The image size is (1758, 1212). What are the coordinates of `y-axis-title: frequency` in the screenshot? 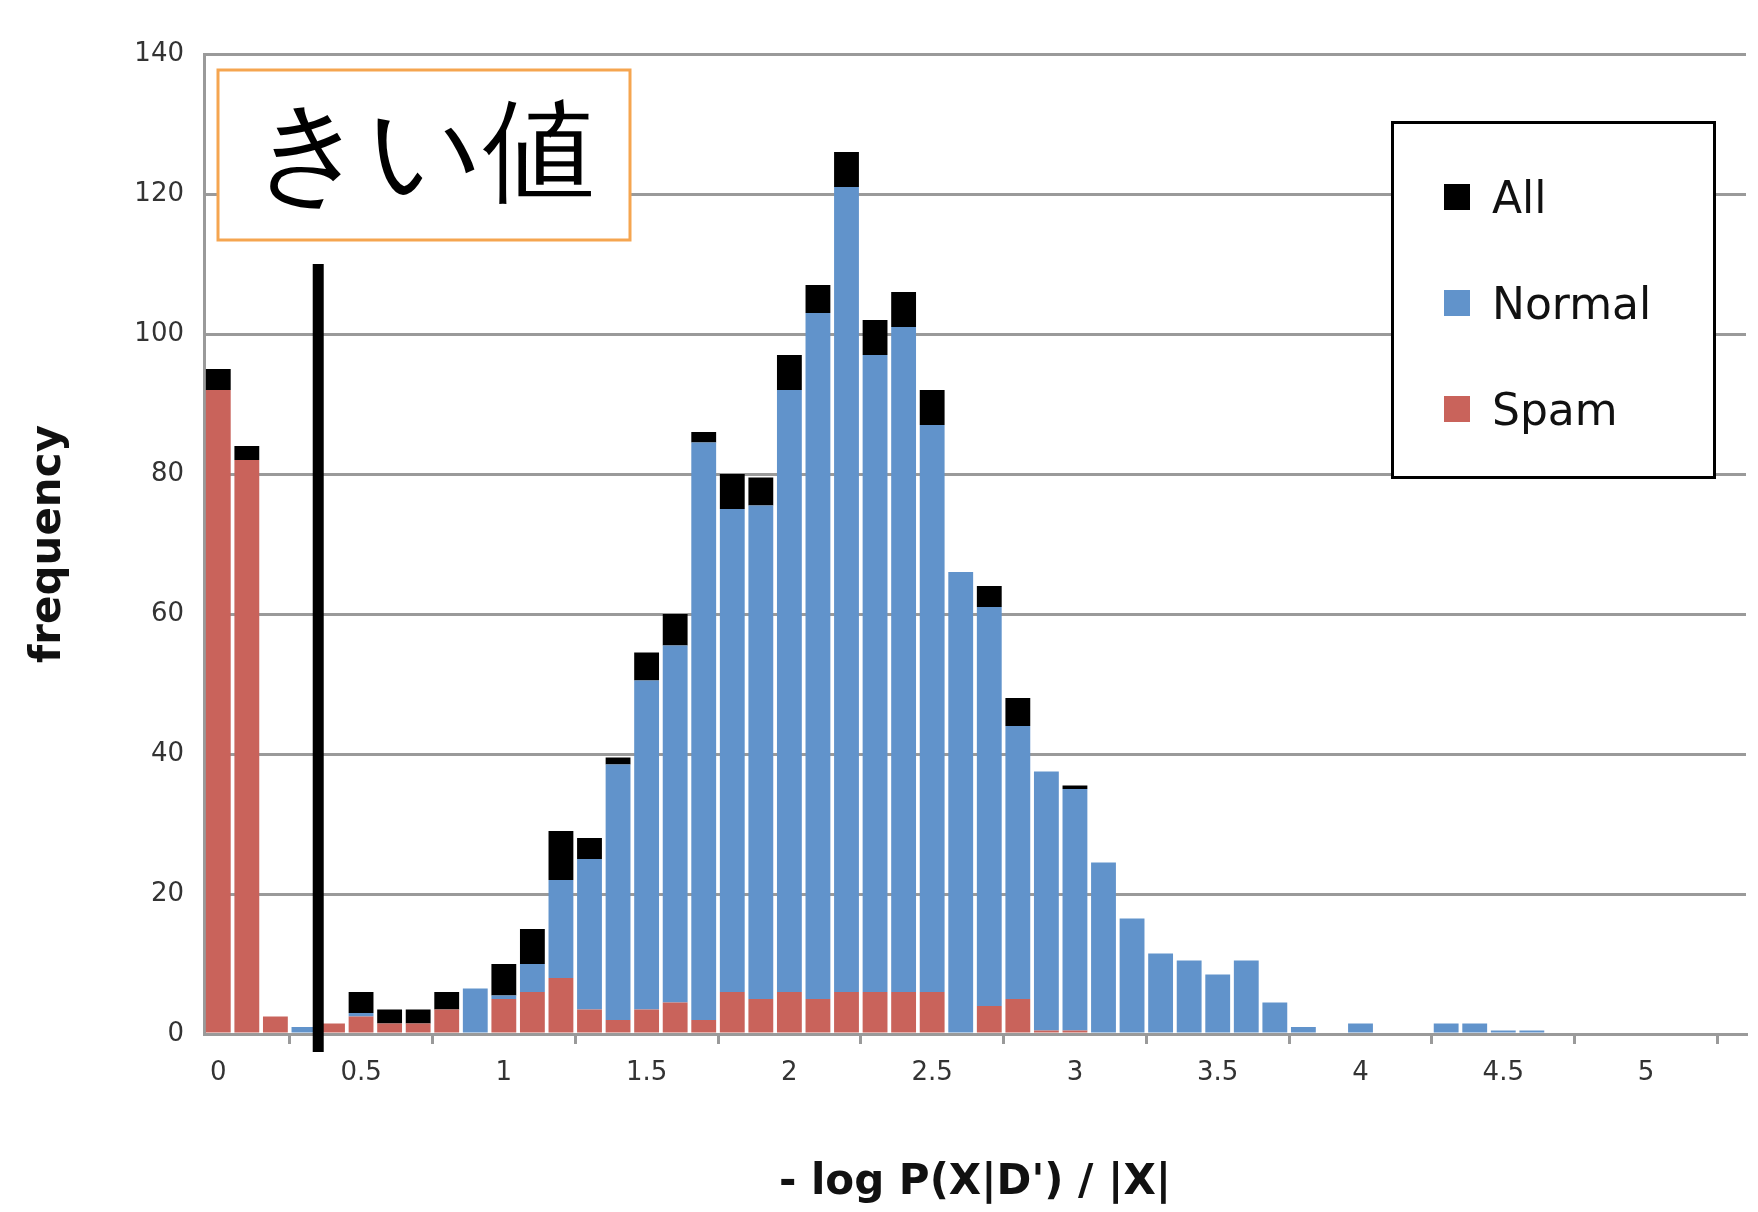 It's located at (46, 544).